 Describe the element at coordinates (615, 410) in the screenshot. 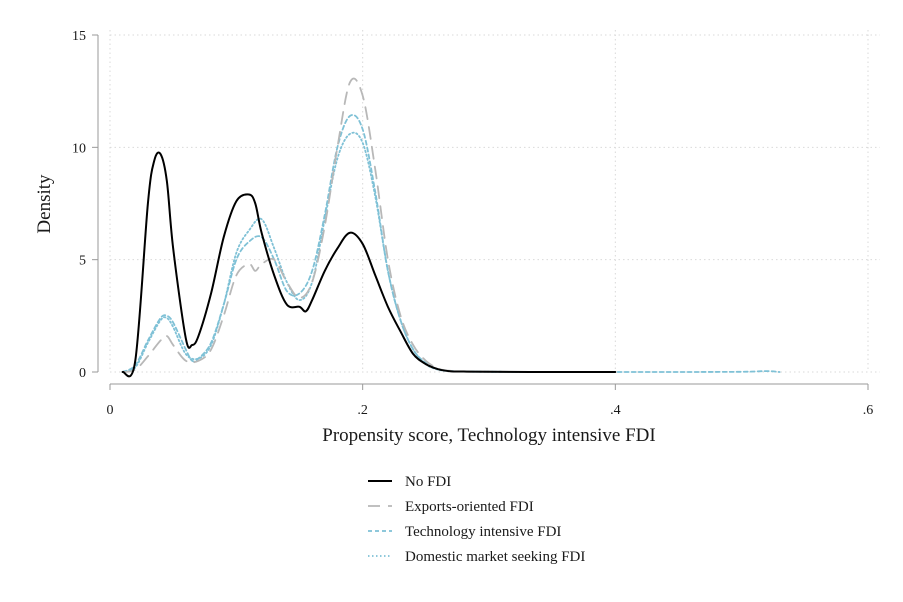

I see `x-tick-label: .4` at that location.